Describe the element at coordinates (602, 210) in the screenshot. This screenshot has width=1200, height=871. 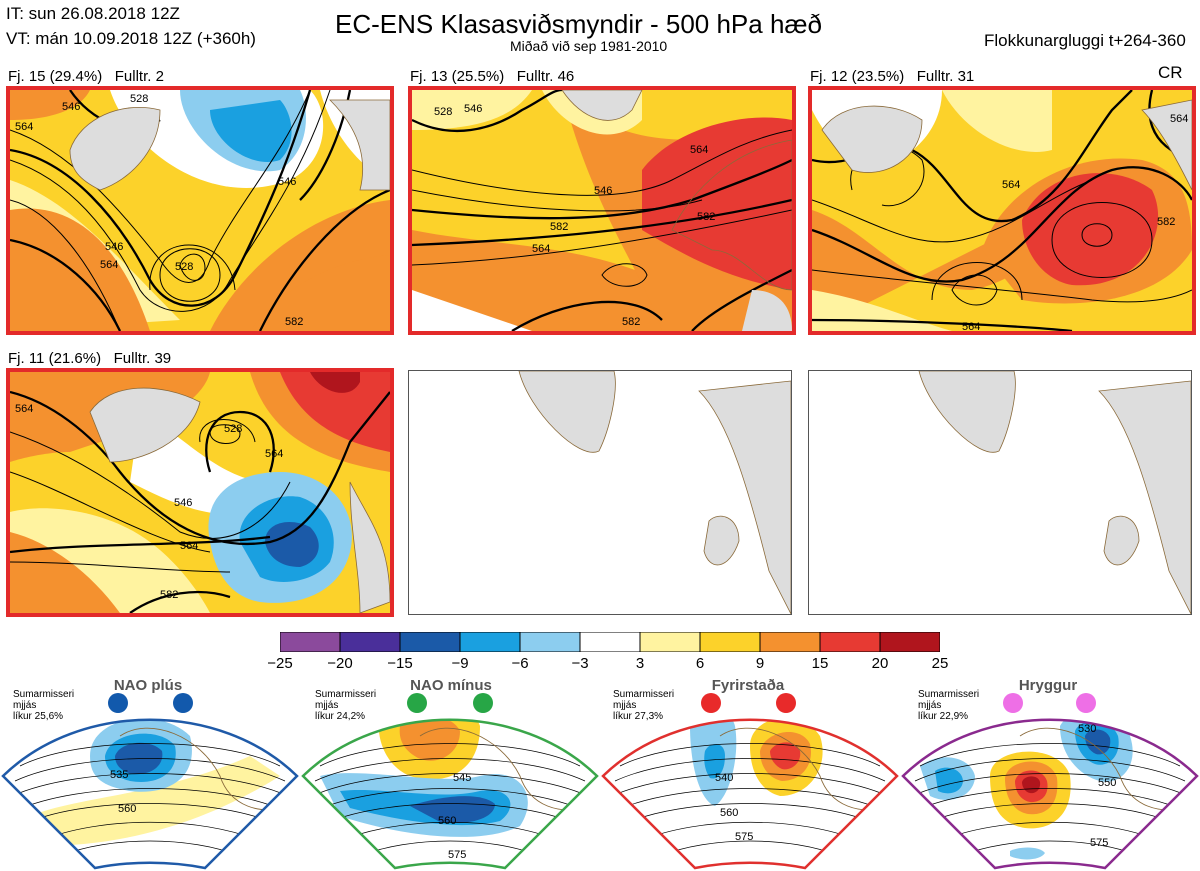
I see `cluster-map-2: 528 546 582 546 564 582 564 582` at that location.